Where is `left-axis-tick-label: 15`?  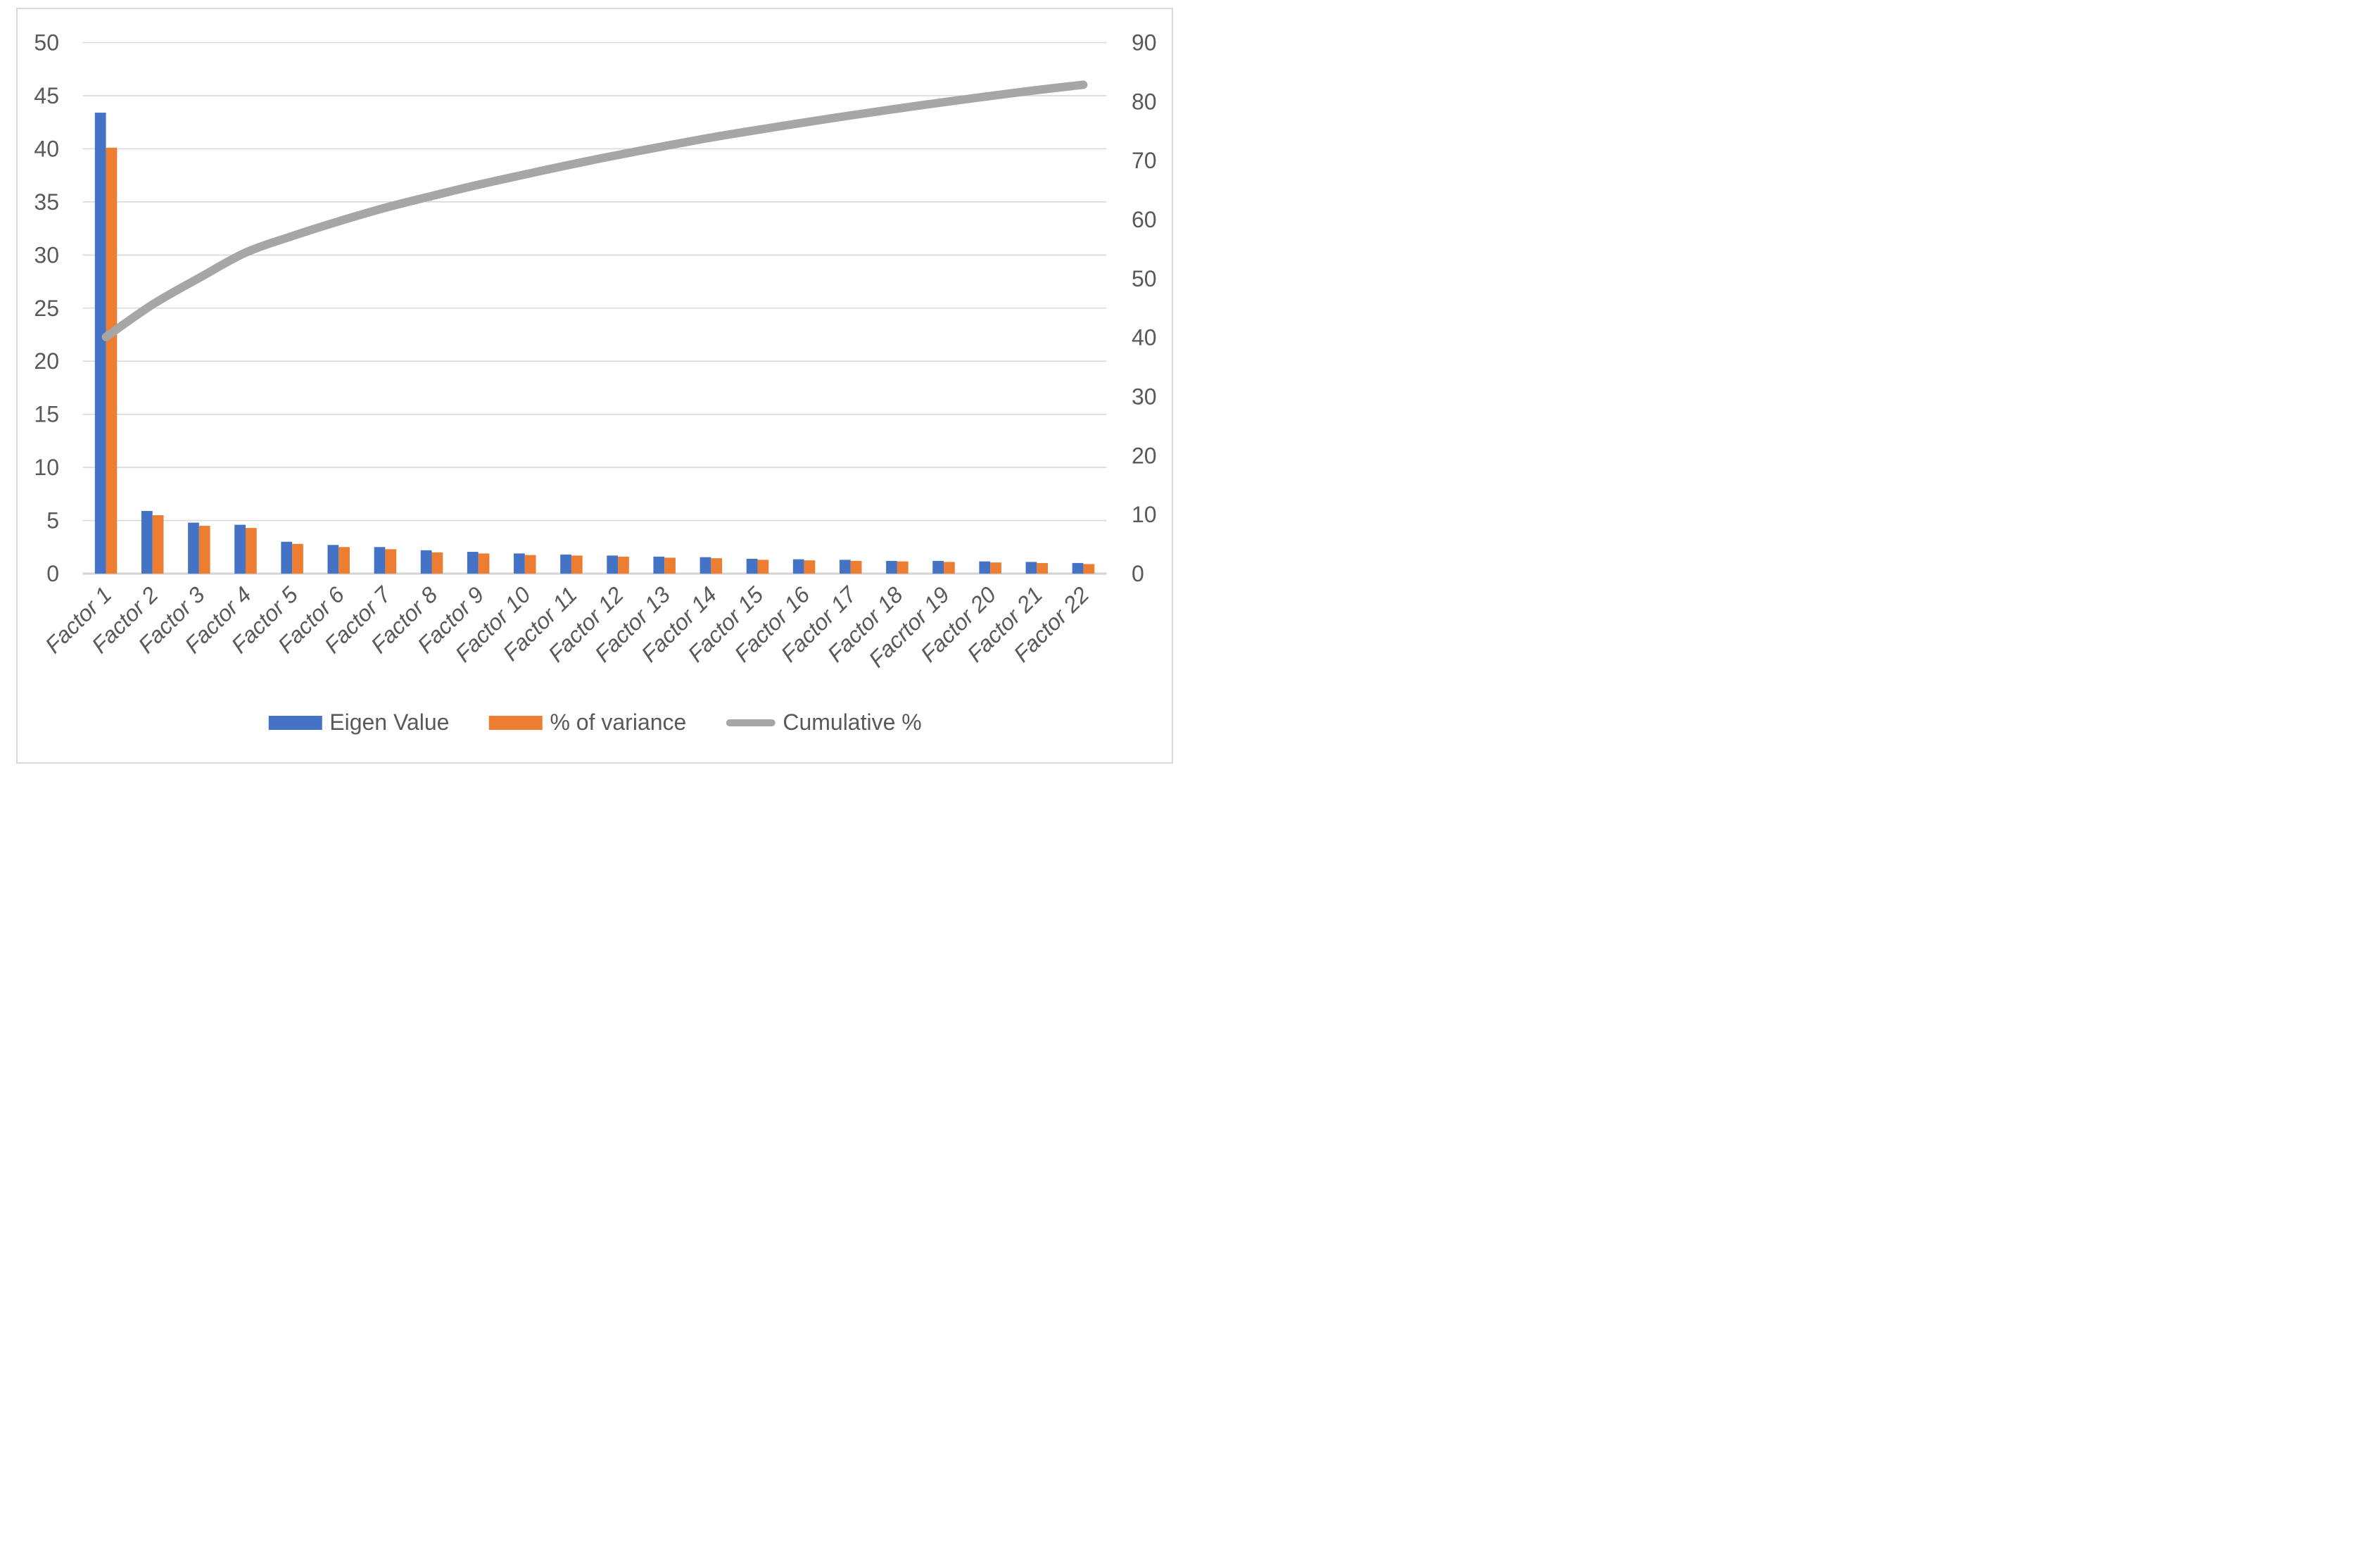
left-axis-tick-label: 15 is located at coordinates (46, 414).